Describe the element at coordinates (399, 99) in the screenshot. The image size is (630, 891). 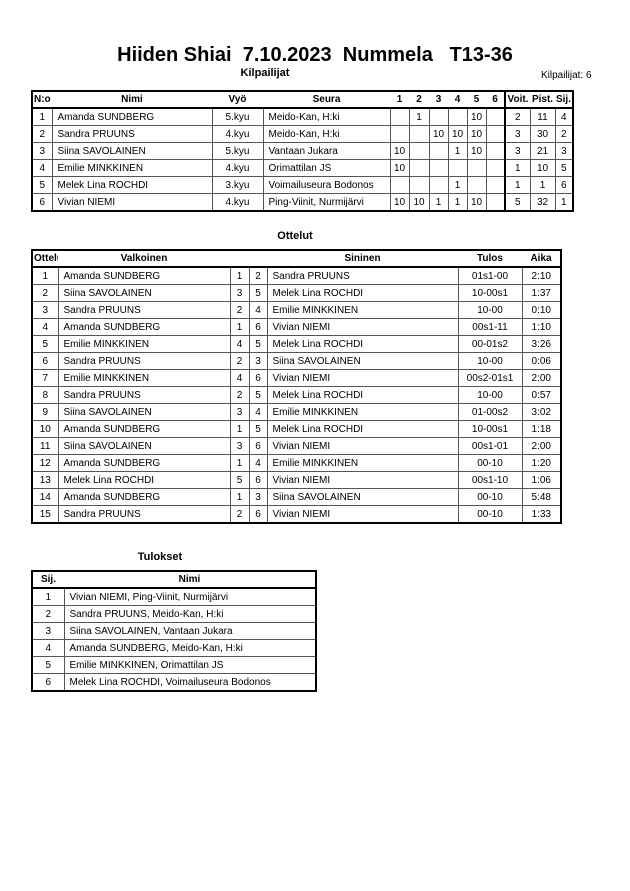
I see `header-cell: 1` at that location.